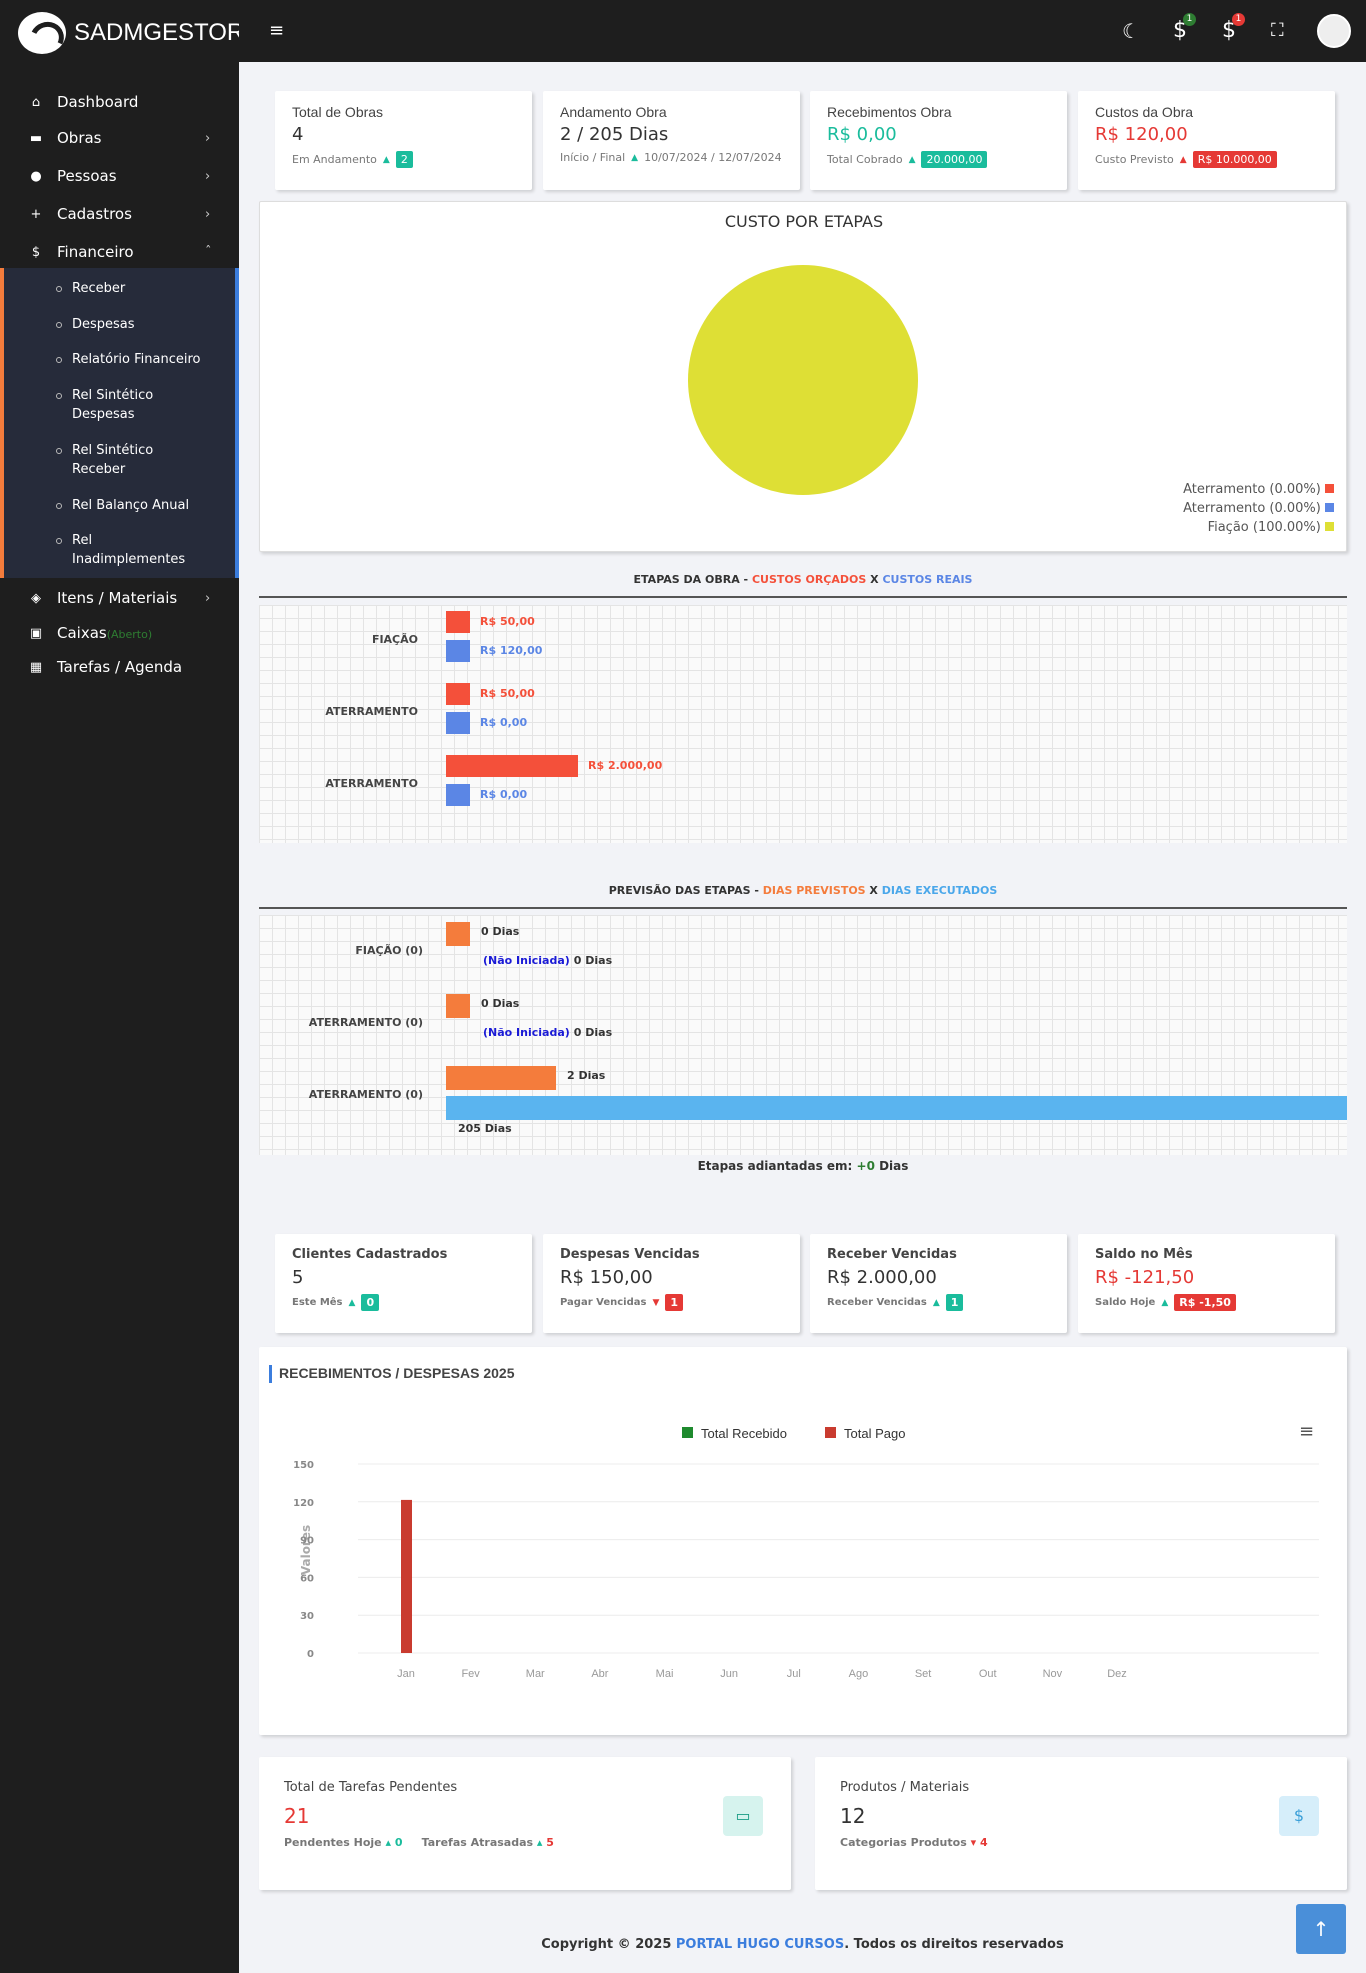  What do you see at coordinates (865, 1166) in the screenshot?
I see `prev-footer-value: +0` at bounding box center [865, 1166].